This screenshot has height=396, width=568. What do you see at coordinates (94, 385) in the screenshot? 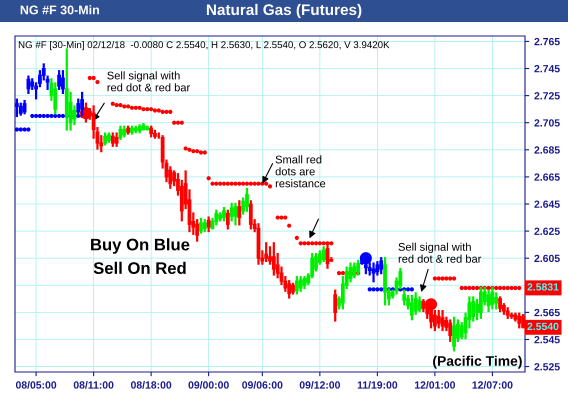
I see `x-tick-label: 08/11:00` at bounding box center [94, 385].